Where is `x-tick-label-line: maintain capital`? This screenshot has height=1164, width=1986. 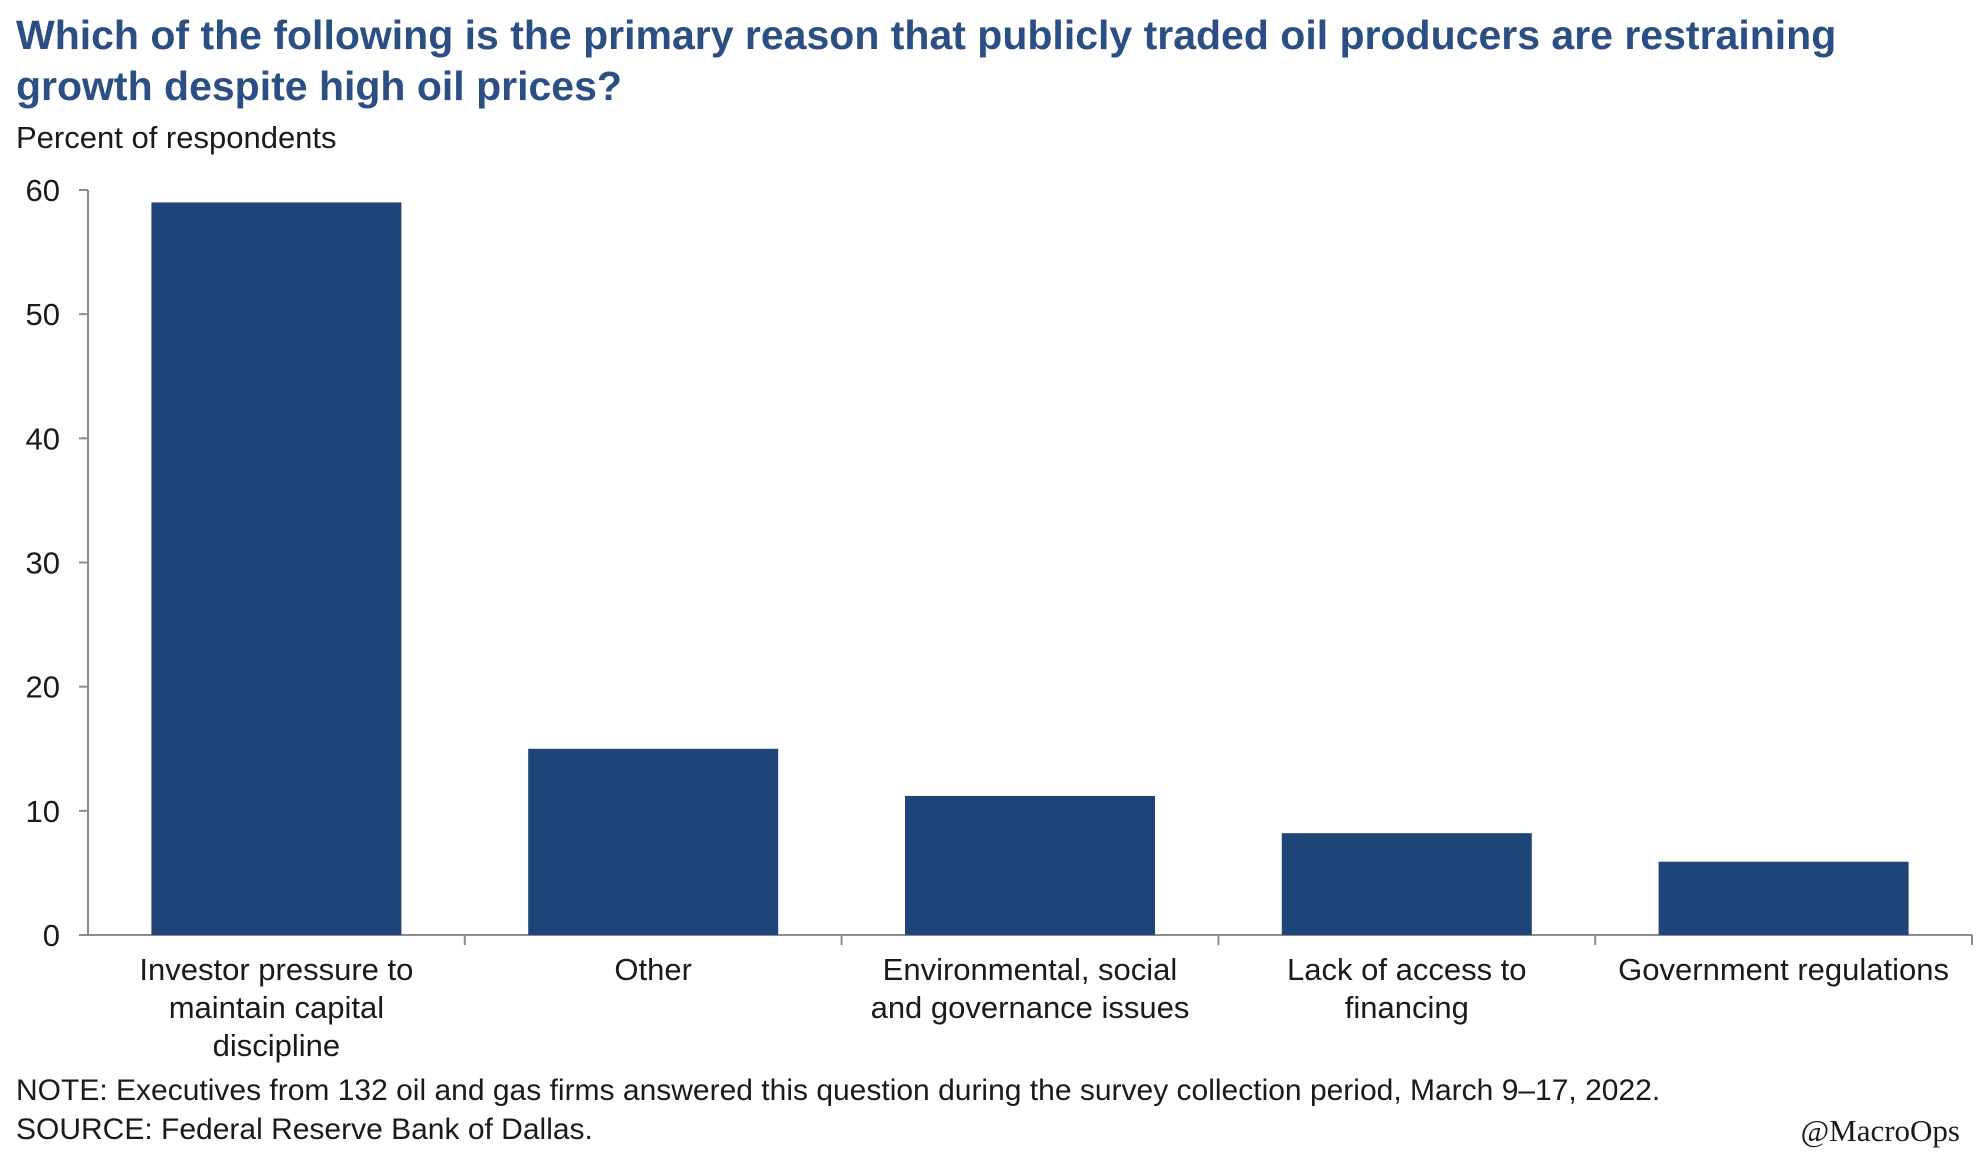 x-tick-label-line: maintain capital is located at coordinates (276, 1007).